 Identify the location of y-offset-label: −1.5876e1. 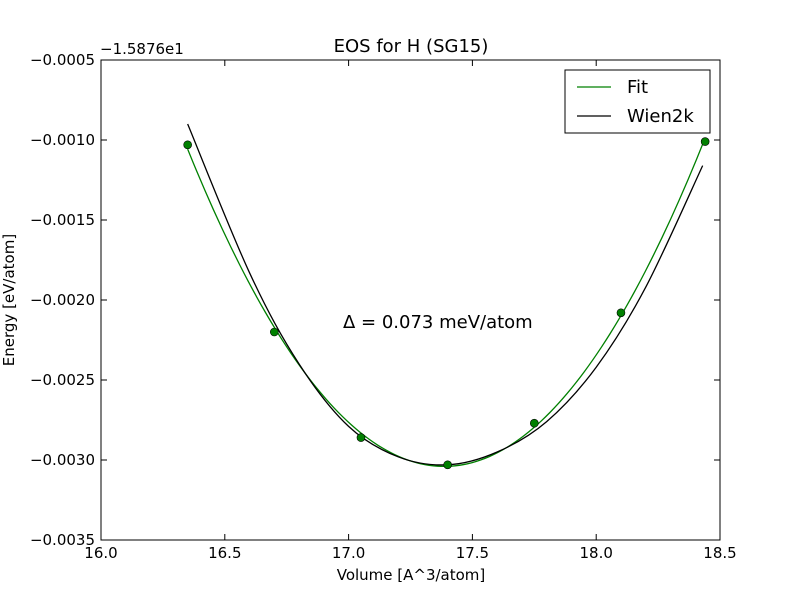
(142, 49).